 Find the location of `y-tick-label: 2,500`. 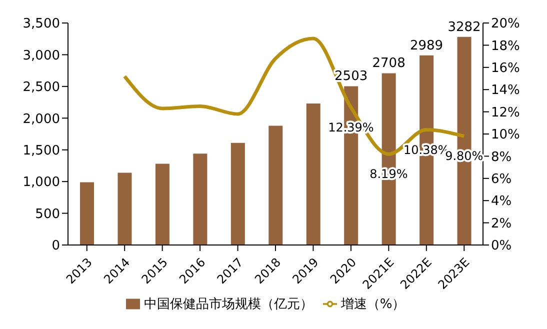

y-tick-label: 2,500 is located at coordinates (41, 88).